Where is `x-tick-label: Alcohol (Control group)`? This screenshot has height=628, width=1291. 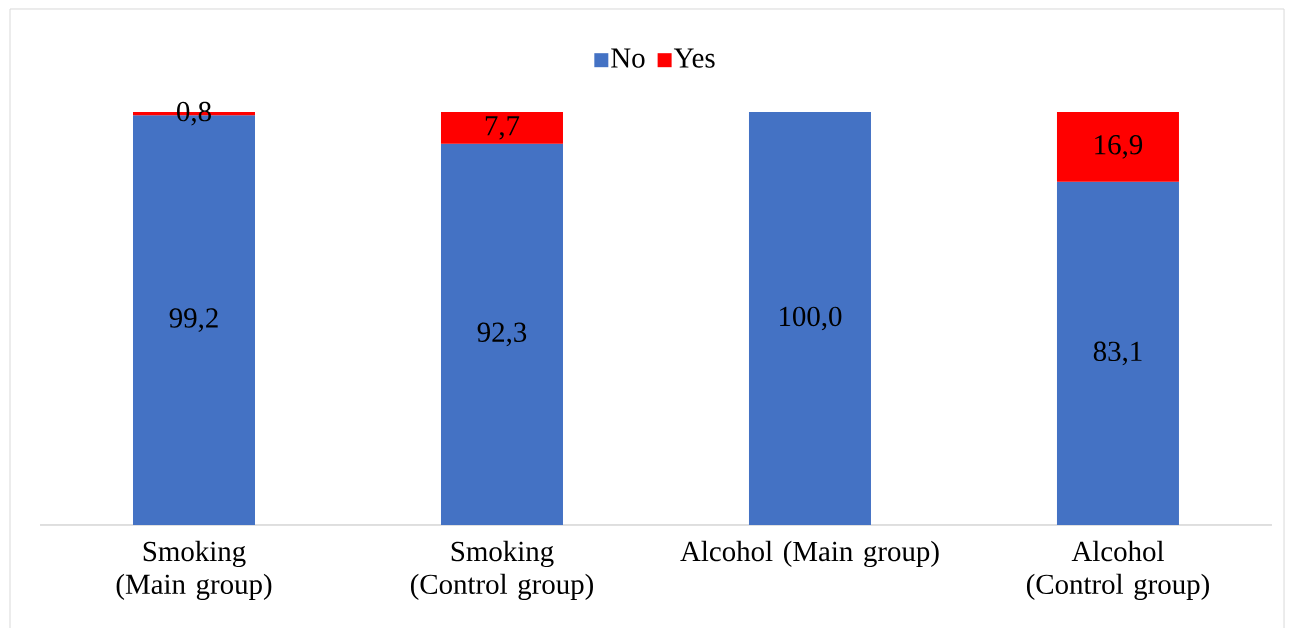
x-tick-label: Alcohol (Control group) is located at coordinates (1117, 570).